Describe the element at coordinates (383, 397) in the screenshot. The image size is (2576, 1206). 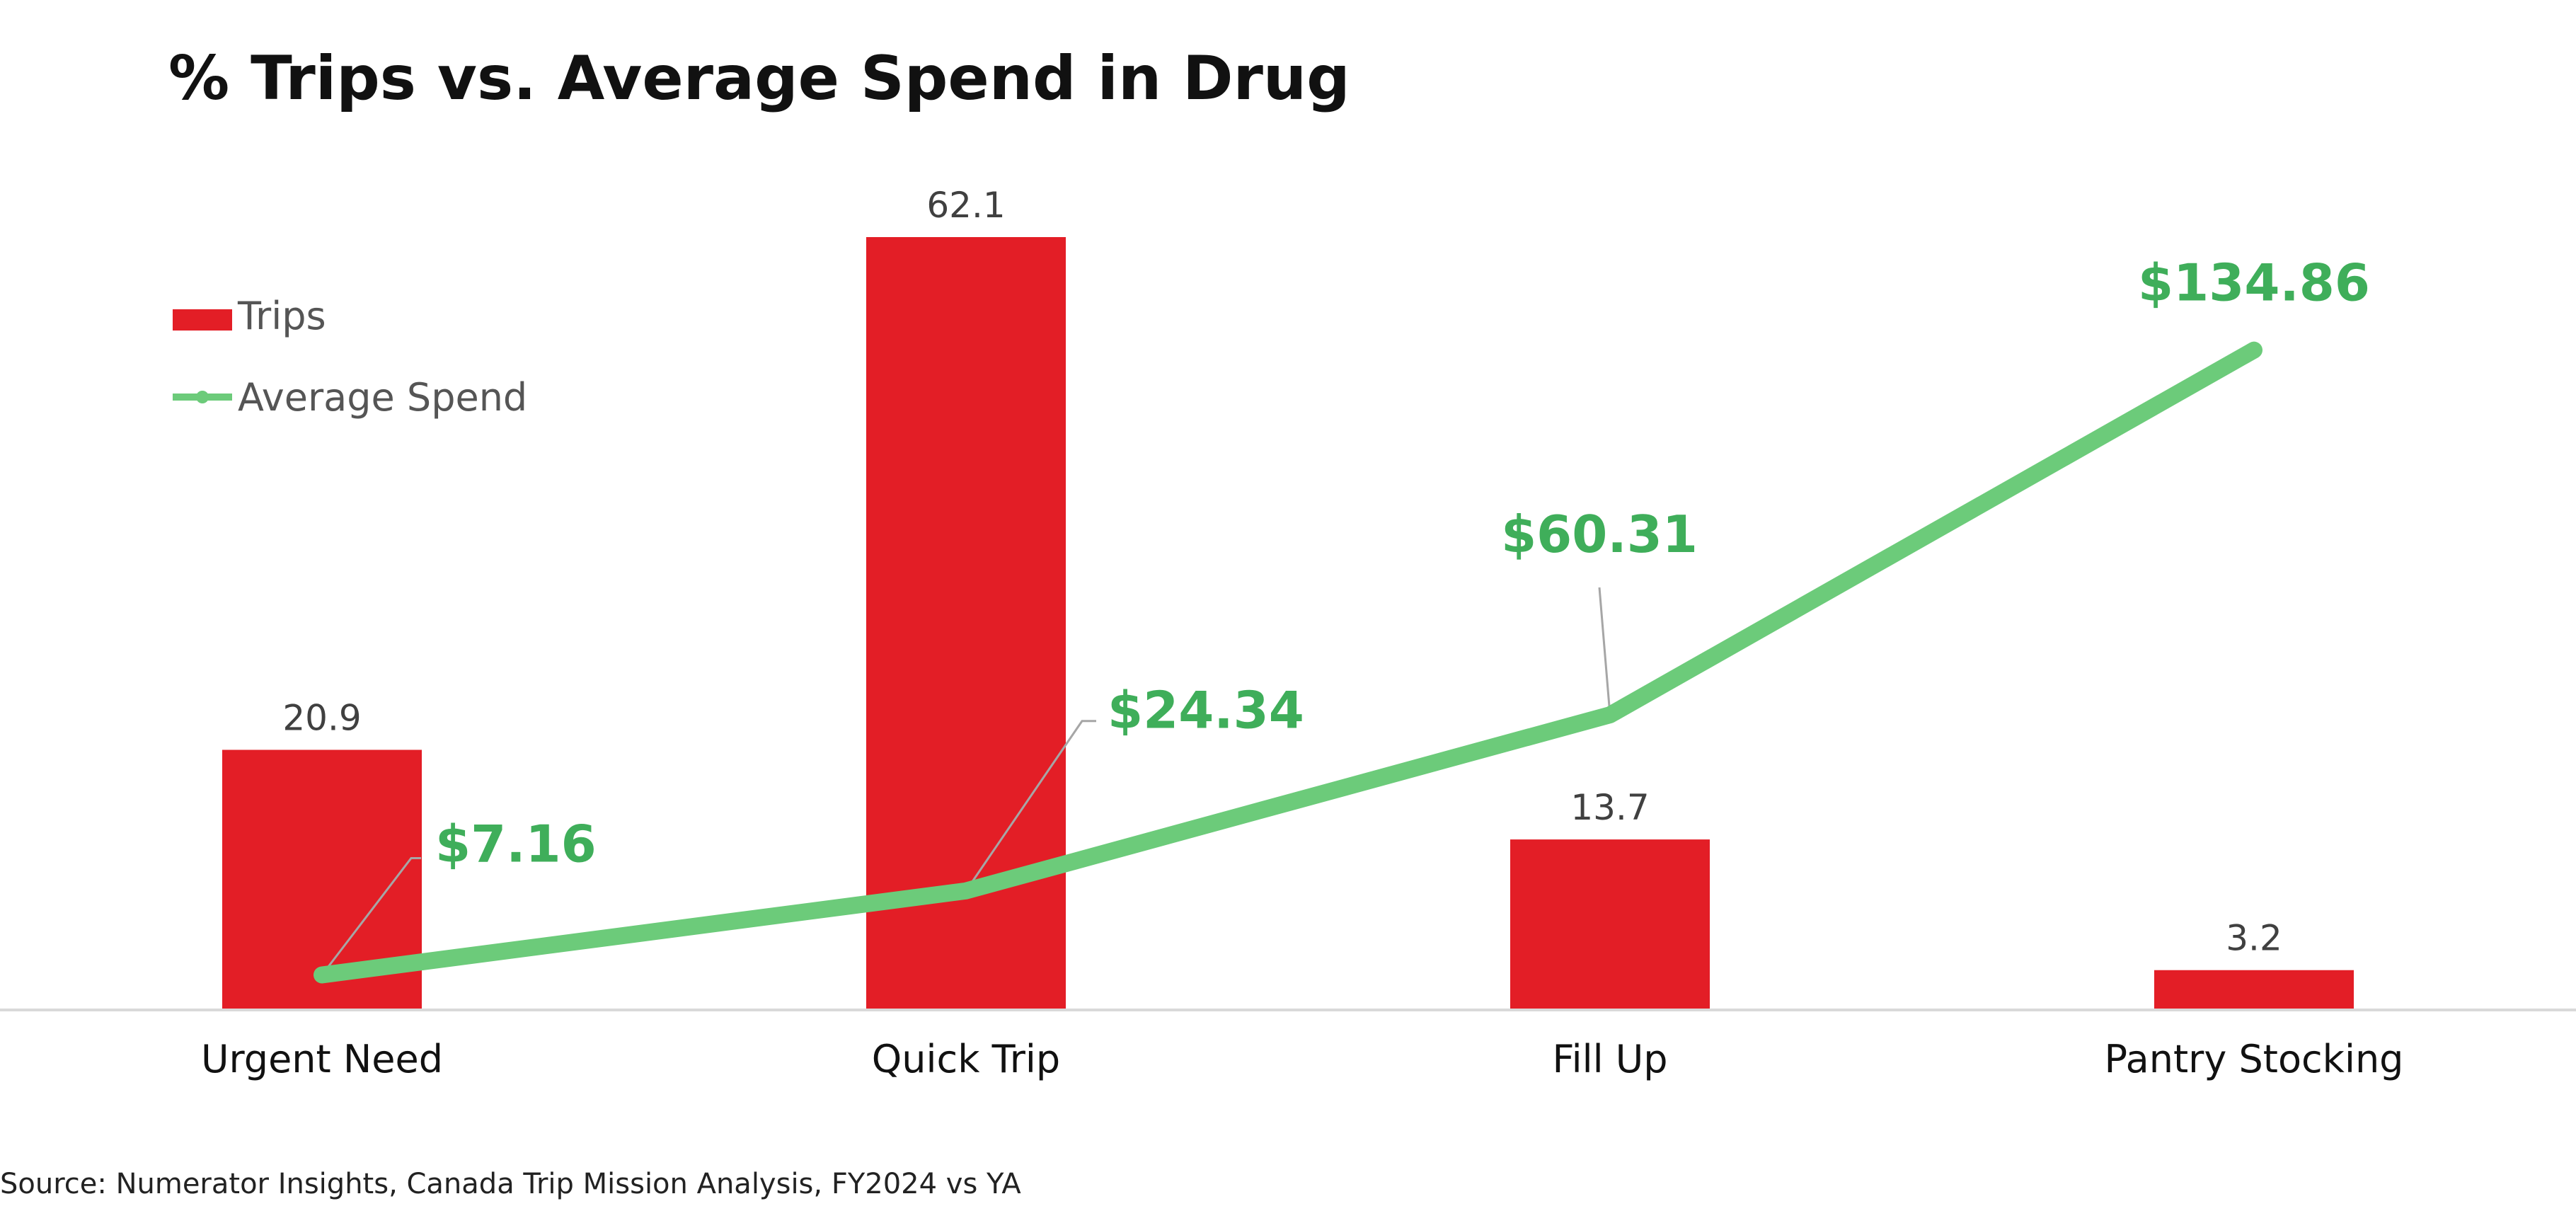
I see `legend-label-average-spend: Average Spend` at that location.